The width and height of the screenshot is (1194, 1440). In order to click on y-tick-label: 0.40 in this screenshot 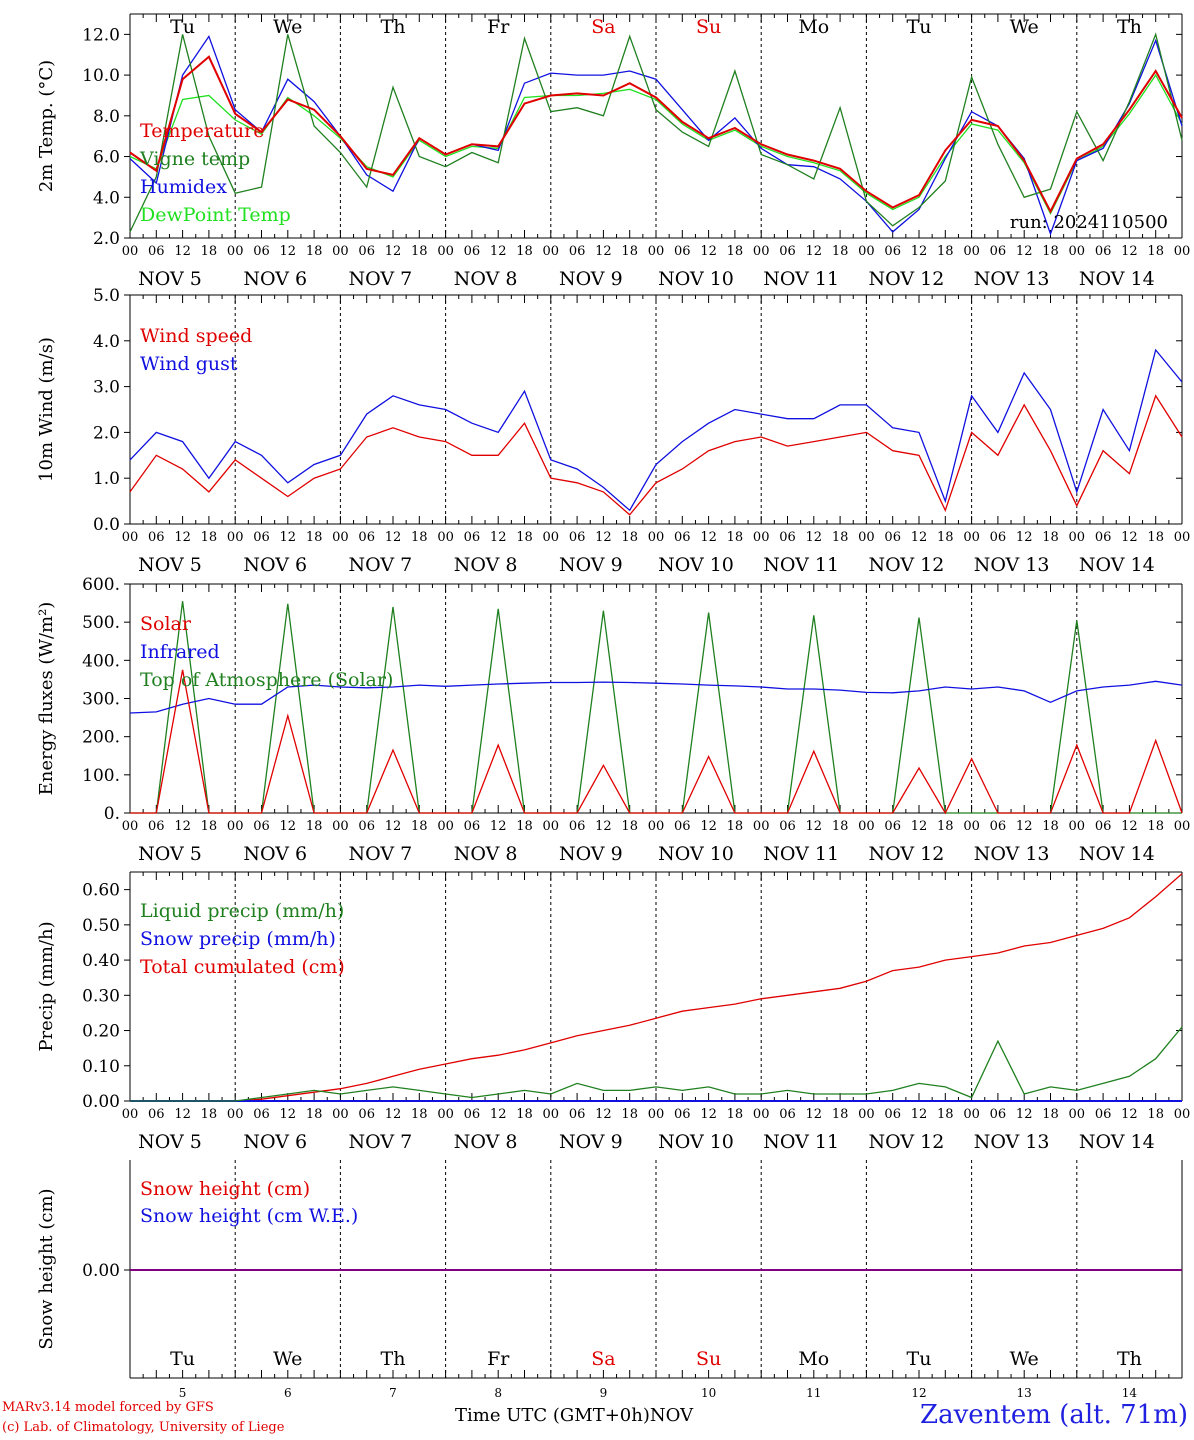, I will do `click(101, 961)`.